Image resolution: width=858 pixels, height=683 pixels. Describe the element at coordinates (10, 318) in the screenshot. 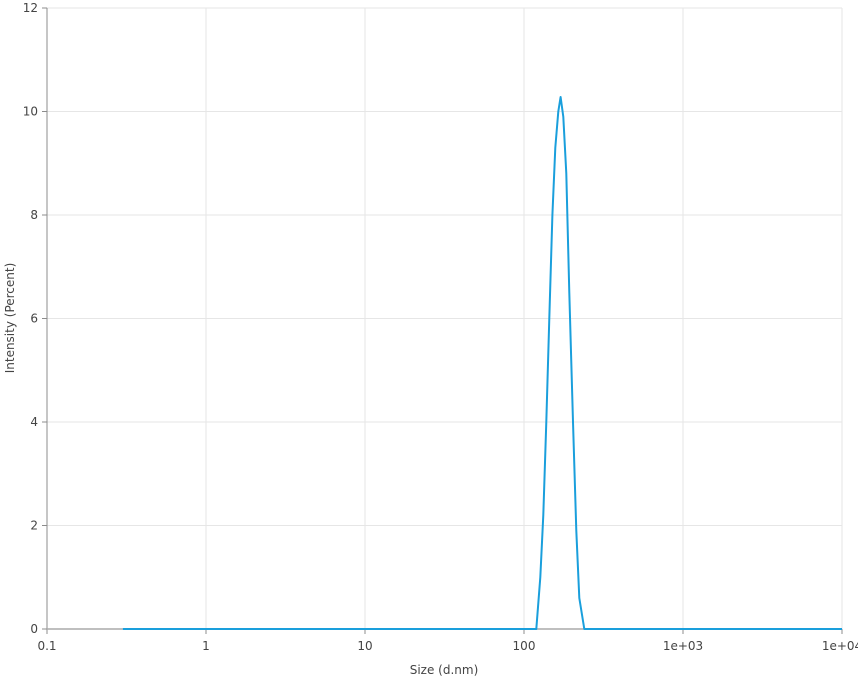

I see `y-axis-label: Intensity (Percent)` at that location.